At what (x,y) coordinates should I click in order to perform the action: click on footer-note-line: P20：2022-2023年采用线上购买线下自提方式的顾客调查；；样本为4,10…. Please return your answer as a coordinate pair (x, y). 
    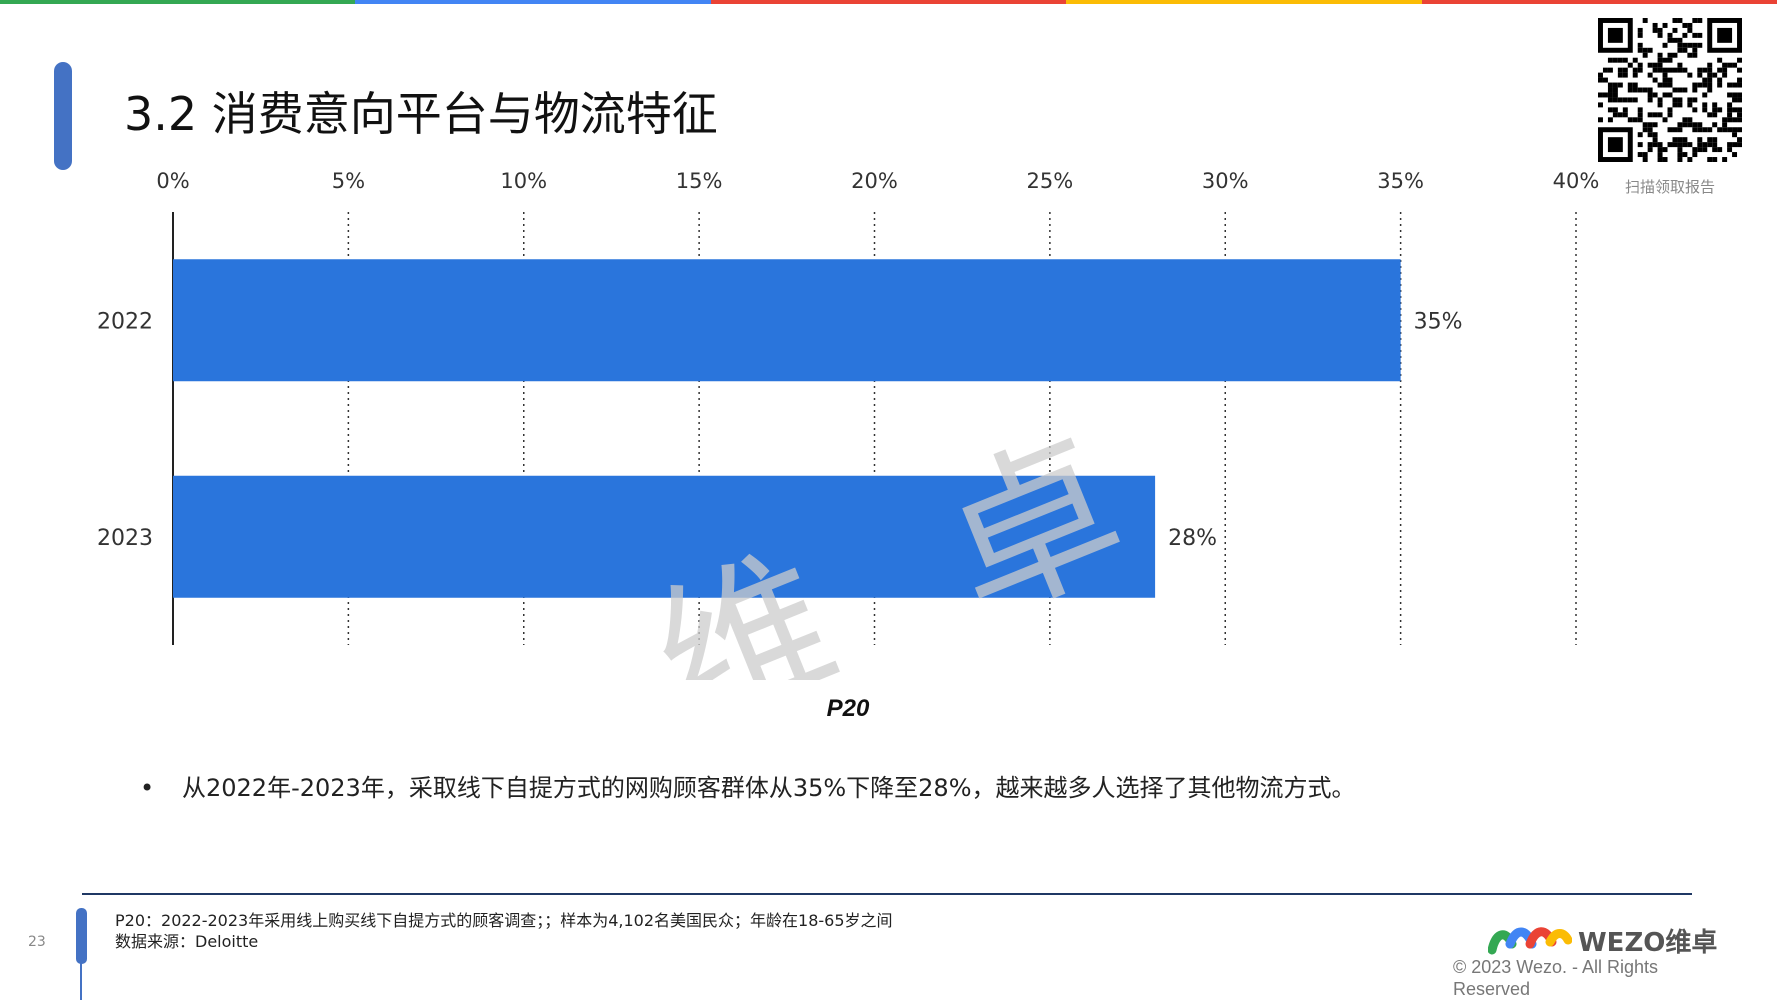
    Looking at the image, I should click on (504, 920).